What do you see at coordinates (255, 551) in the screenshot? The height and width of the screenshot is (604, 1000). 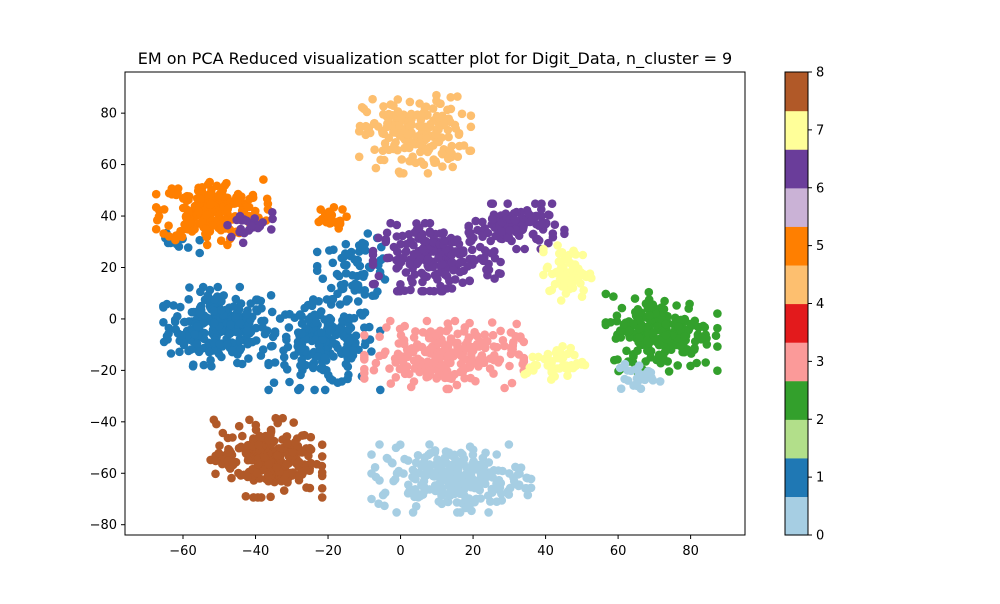 I see `x-tick-label: −40` at bounding box center [255, 551].